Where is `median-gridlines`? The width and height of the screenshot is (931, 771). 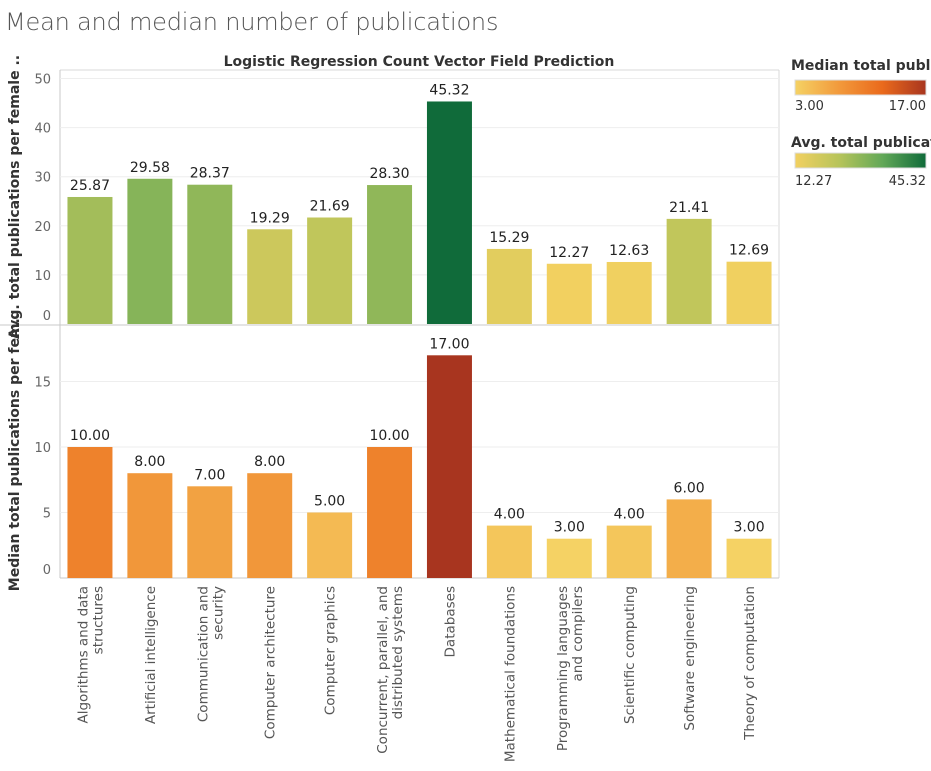
median-gridlines is located at coordinates (419, 447).